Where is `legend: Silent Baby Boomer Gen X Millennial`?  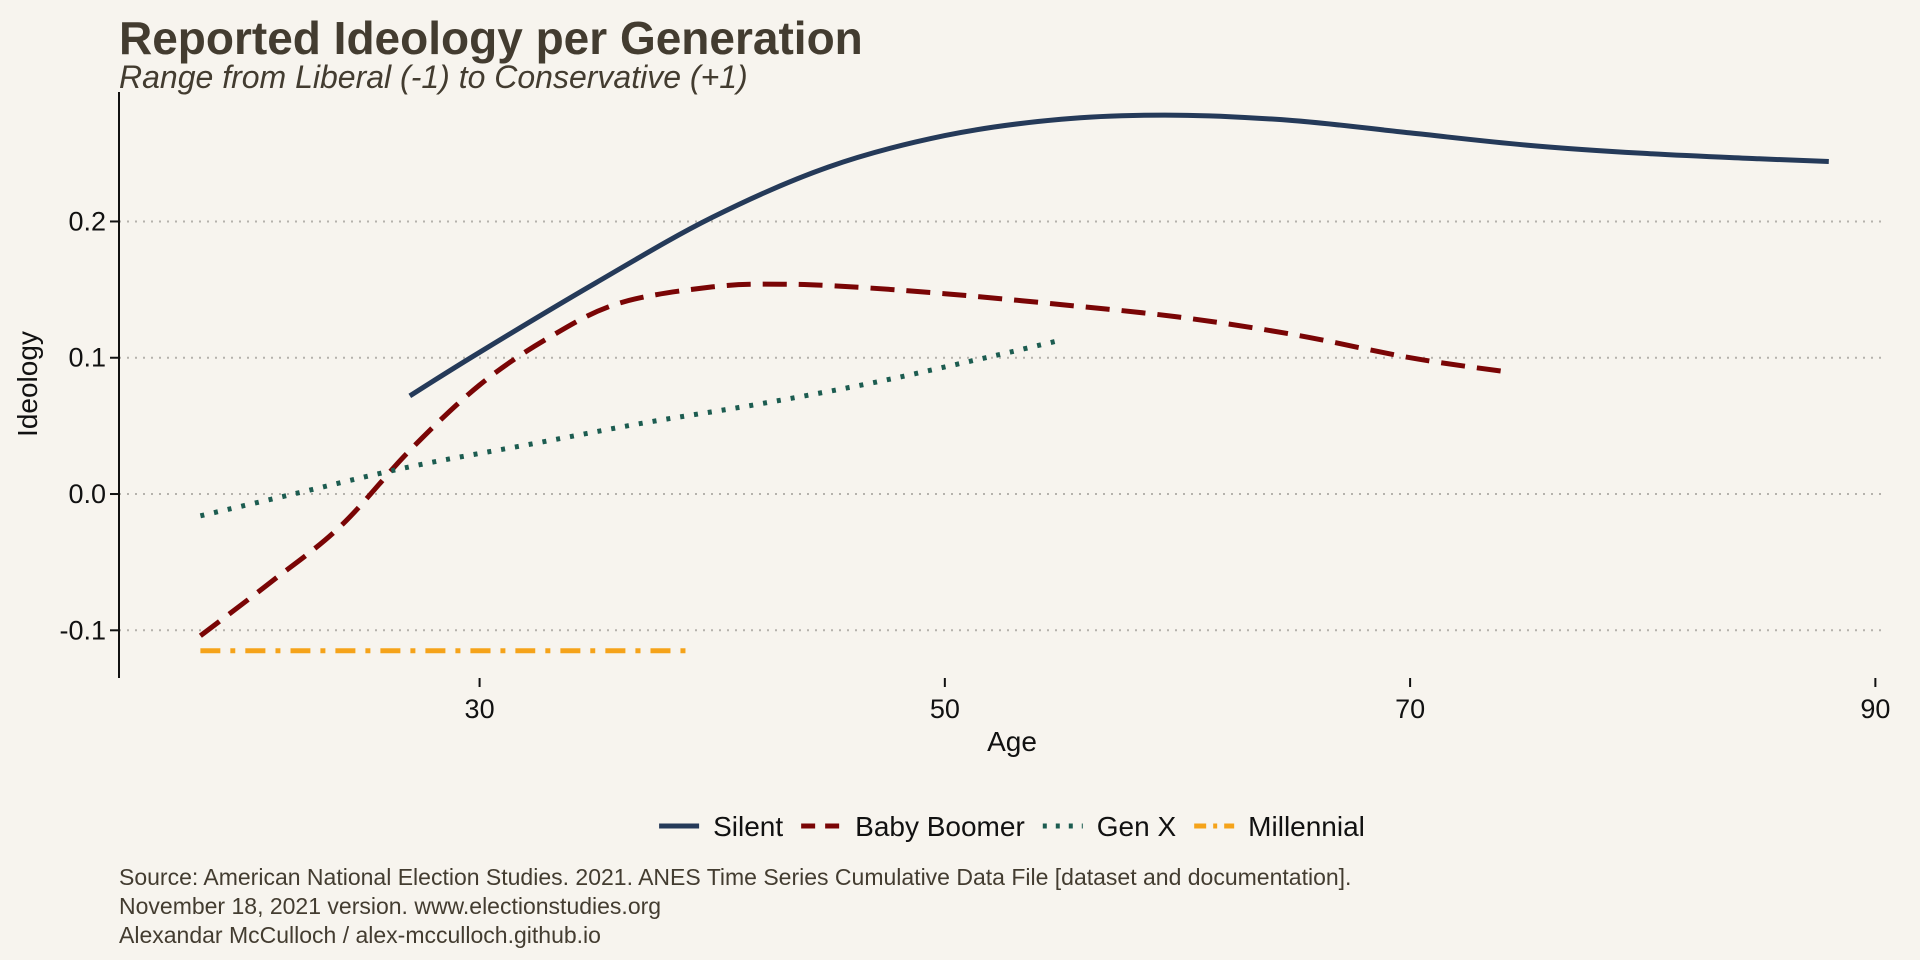
legend: Silent Baby Boomer Gen X Millennial is located at coordinates (1012, 826).